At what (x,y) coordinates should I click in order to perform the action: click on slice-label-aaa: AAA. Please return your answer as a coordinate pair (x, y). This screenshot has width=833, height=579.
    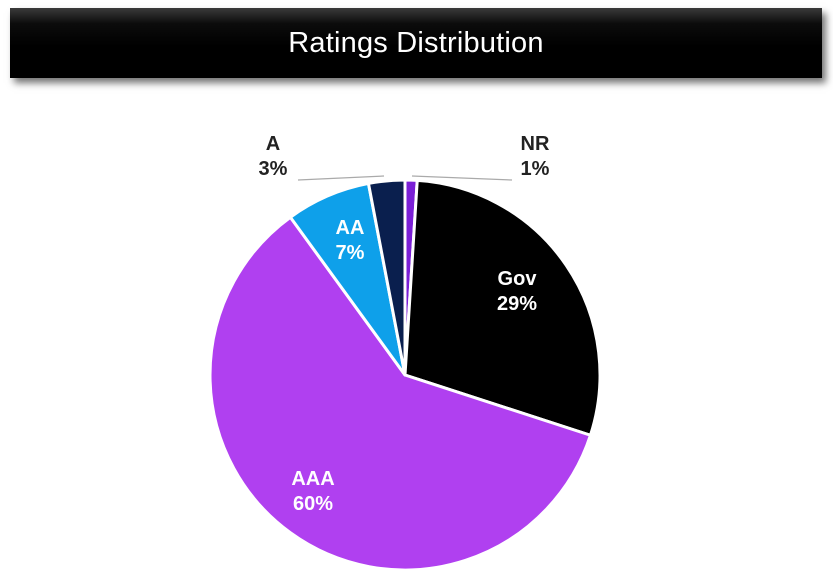
    Looking at the image, I should click on (312, 479).